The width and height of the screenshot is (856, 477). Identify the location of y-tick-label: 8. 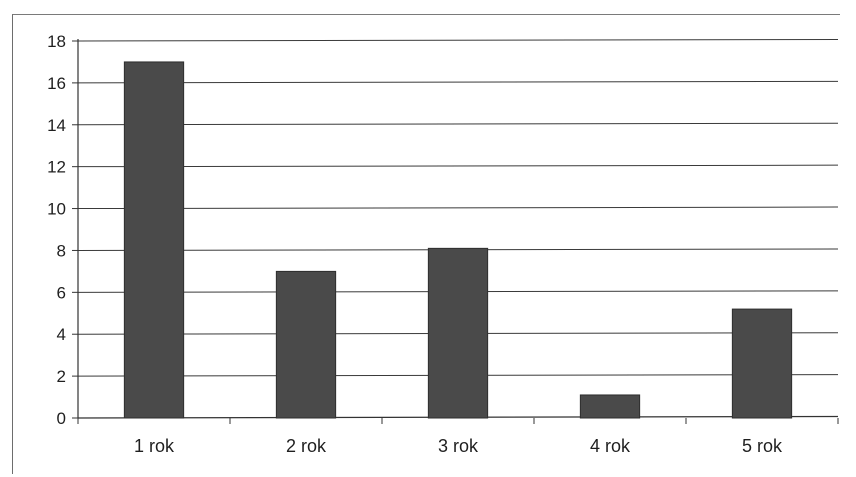
(61, 250).